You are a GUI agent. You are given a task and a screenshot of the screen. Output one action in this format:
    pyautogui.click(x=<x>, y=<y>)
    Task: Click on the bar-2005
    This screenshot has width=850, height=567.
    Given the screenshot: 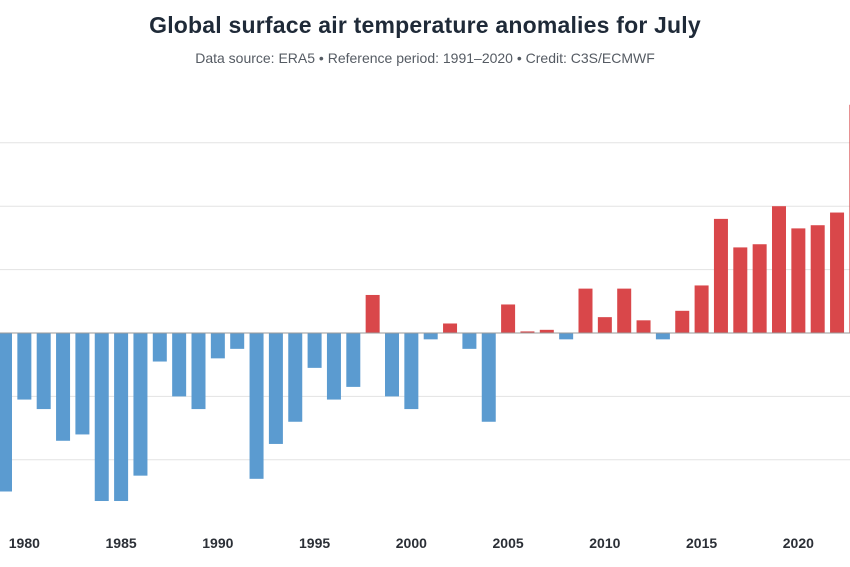 What is the action you would take?
    pyautogui.click(x=508, y=318)
    